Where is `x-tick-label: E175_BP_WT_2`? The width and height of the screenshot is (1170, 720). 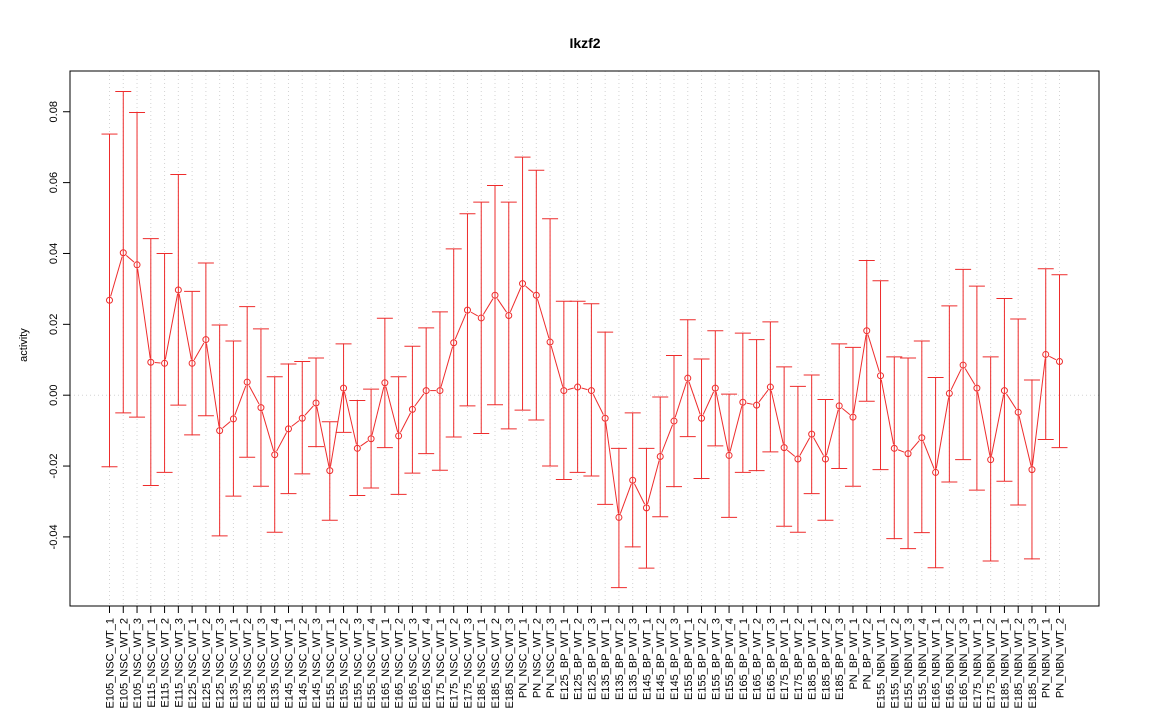
x-tick-label: E175_BP_WT_2 is located at coordinates (799, 659).